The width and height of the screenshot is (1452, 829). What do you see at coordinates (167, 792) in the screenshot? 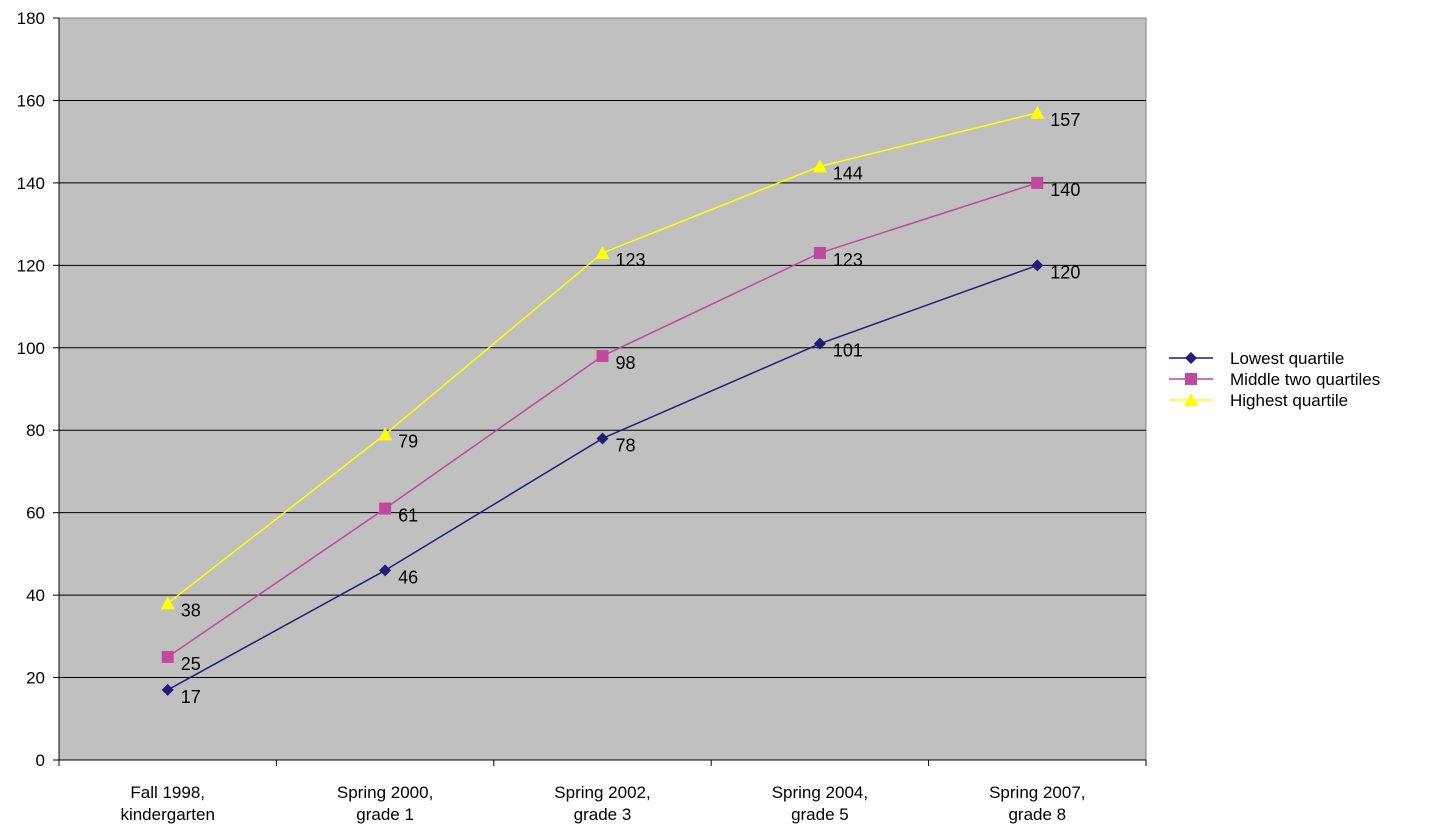
I see `x-category-label-line: Fall 1998,` at bounding box center [167, 792].